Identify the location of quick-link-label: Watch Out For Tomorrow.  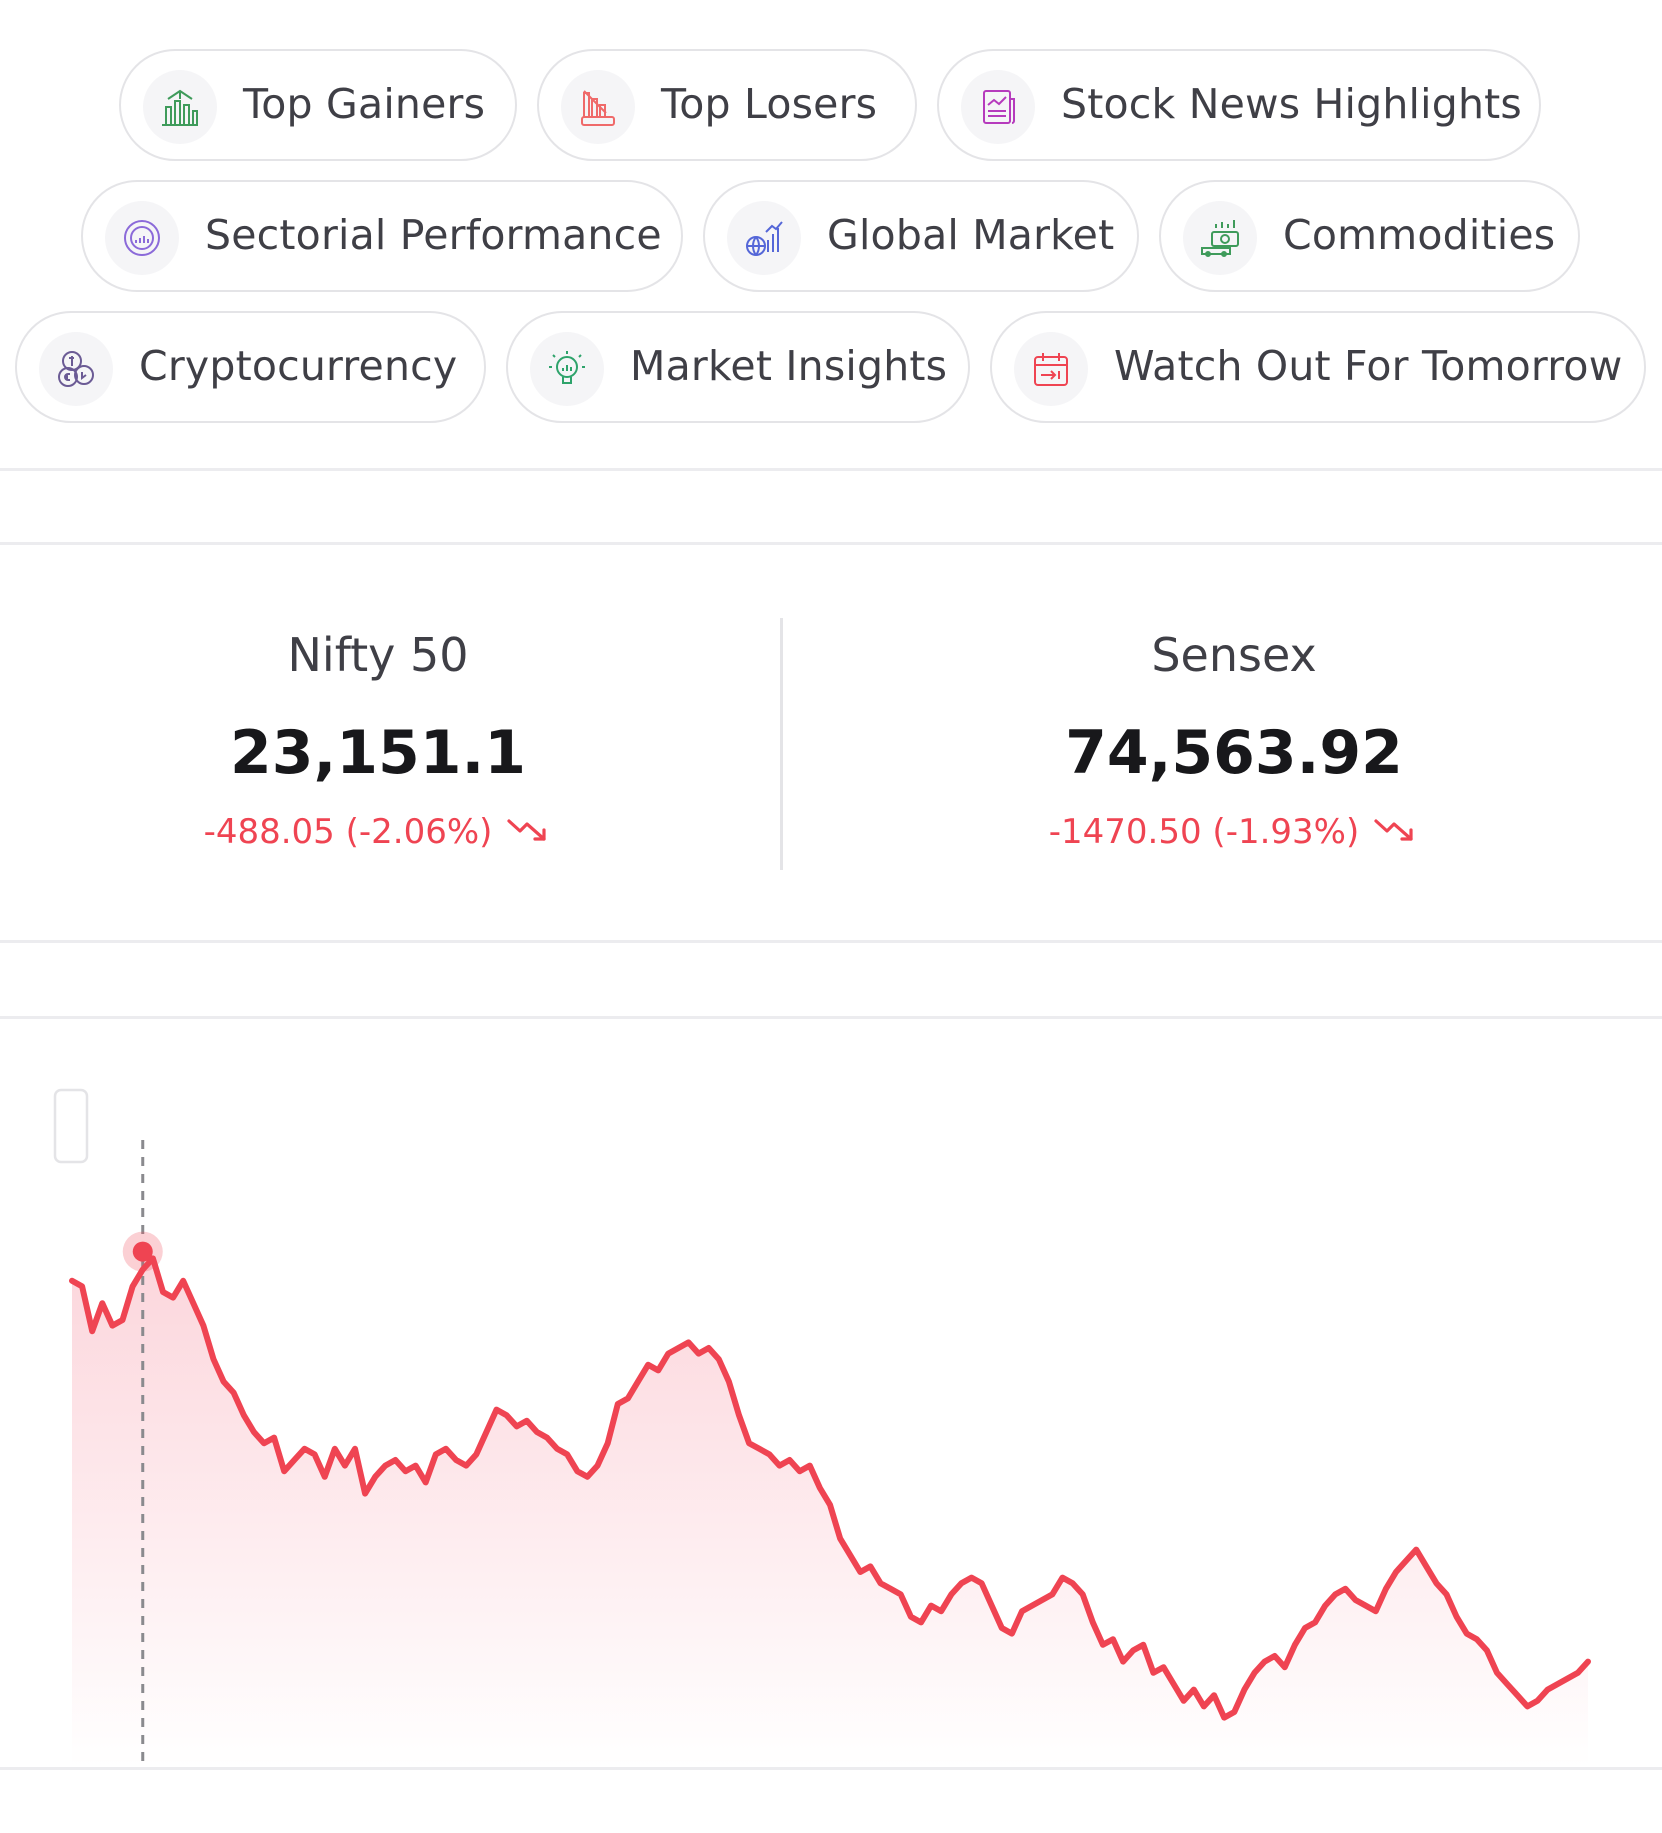
(1368, 366).